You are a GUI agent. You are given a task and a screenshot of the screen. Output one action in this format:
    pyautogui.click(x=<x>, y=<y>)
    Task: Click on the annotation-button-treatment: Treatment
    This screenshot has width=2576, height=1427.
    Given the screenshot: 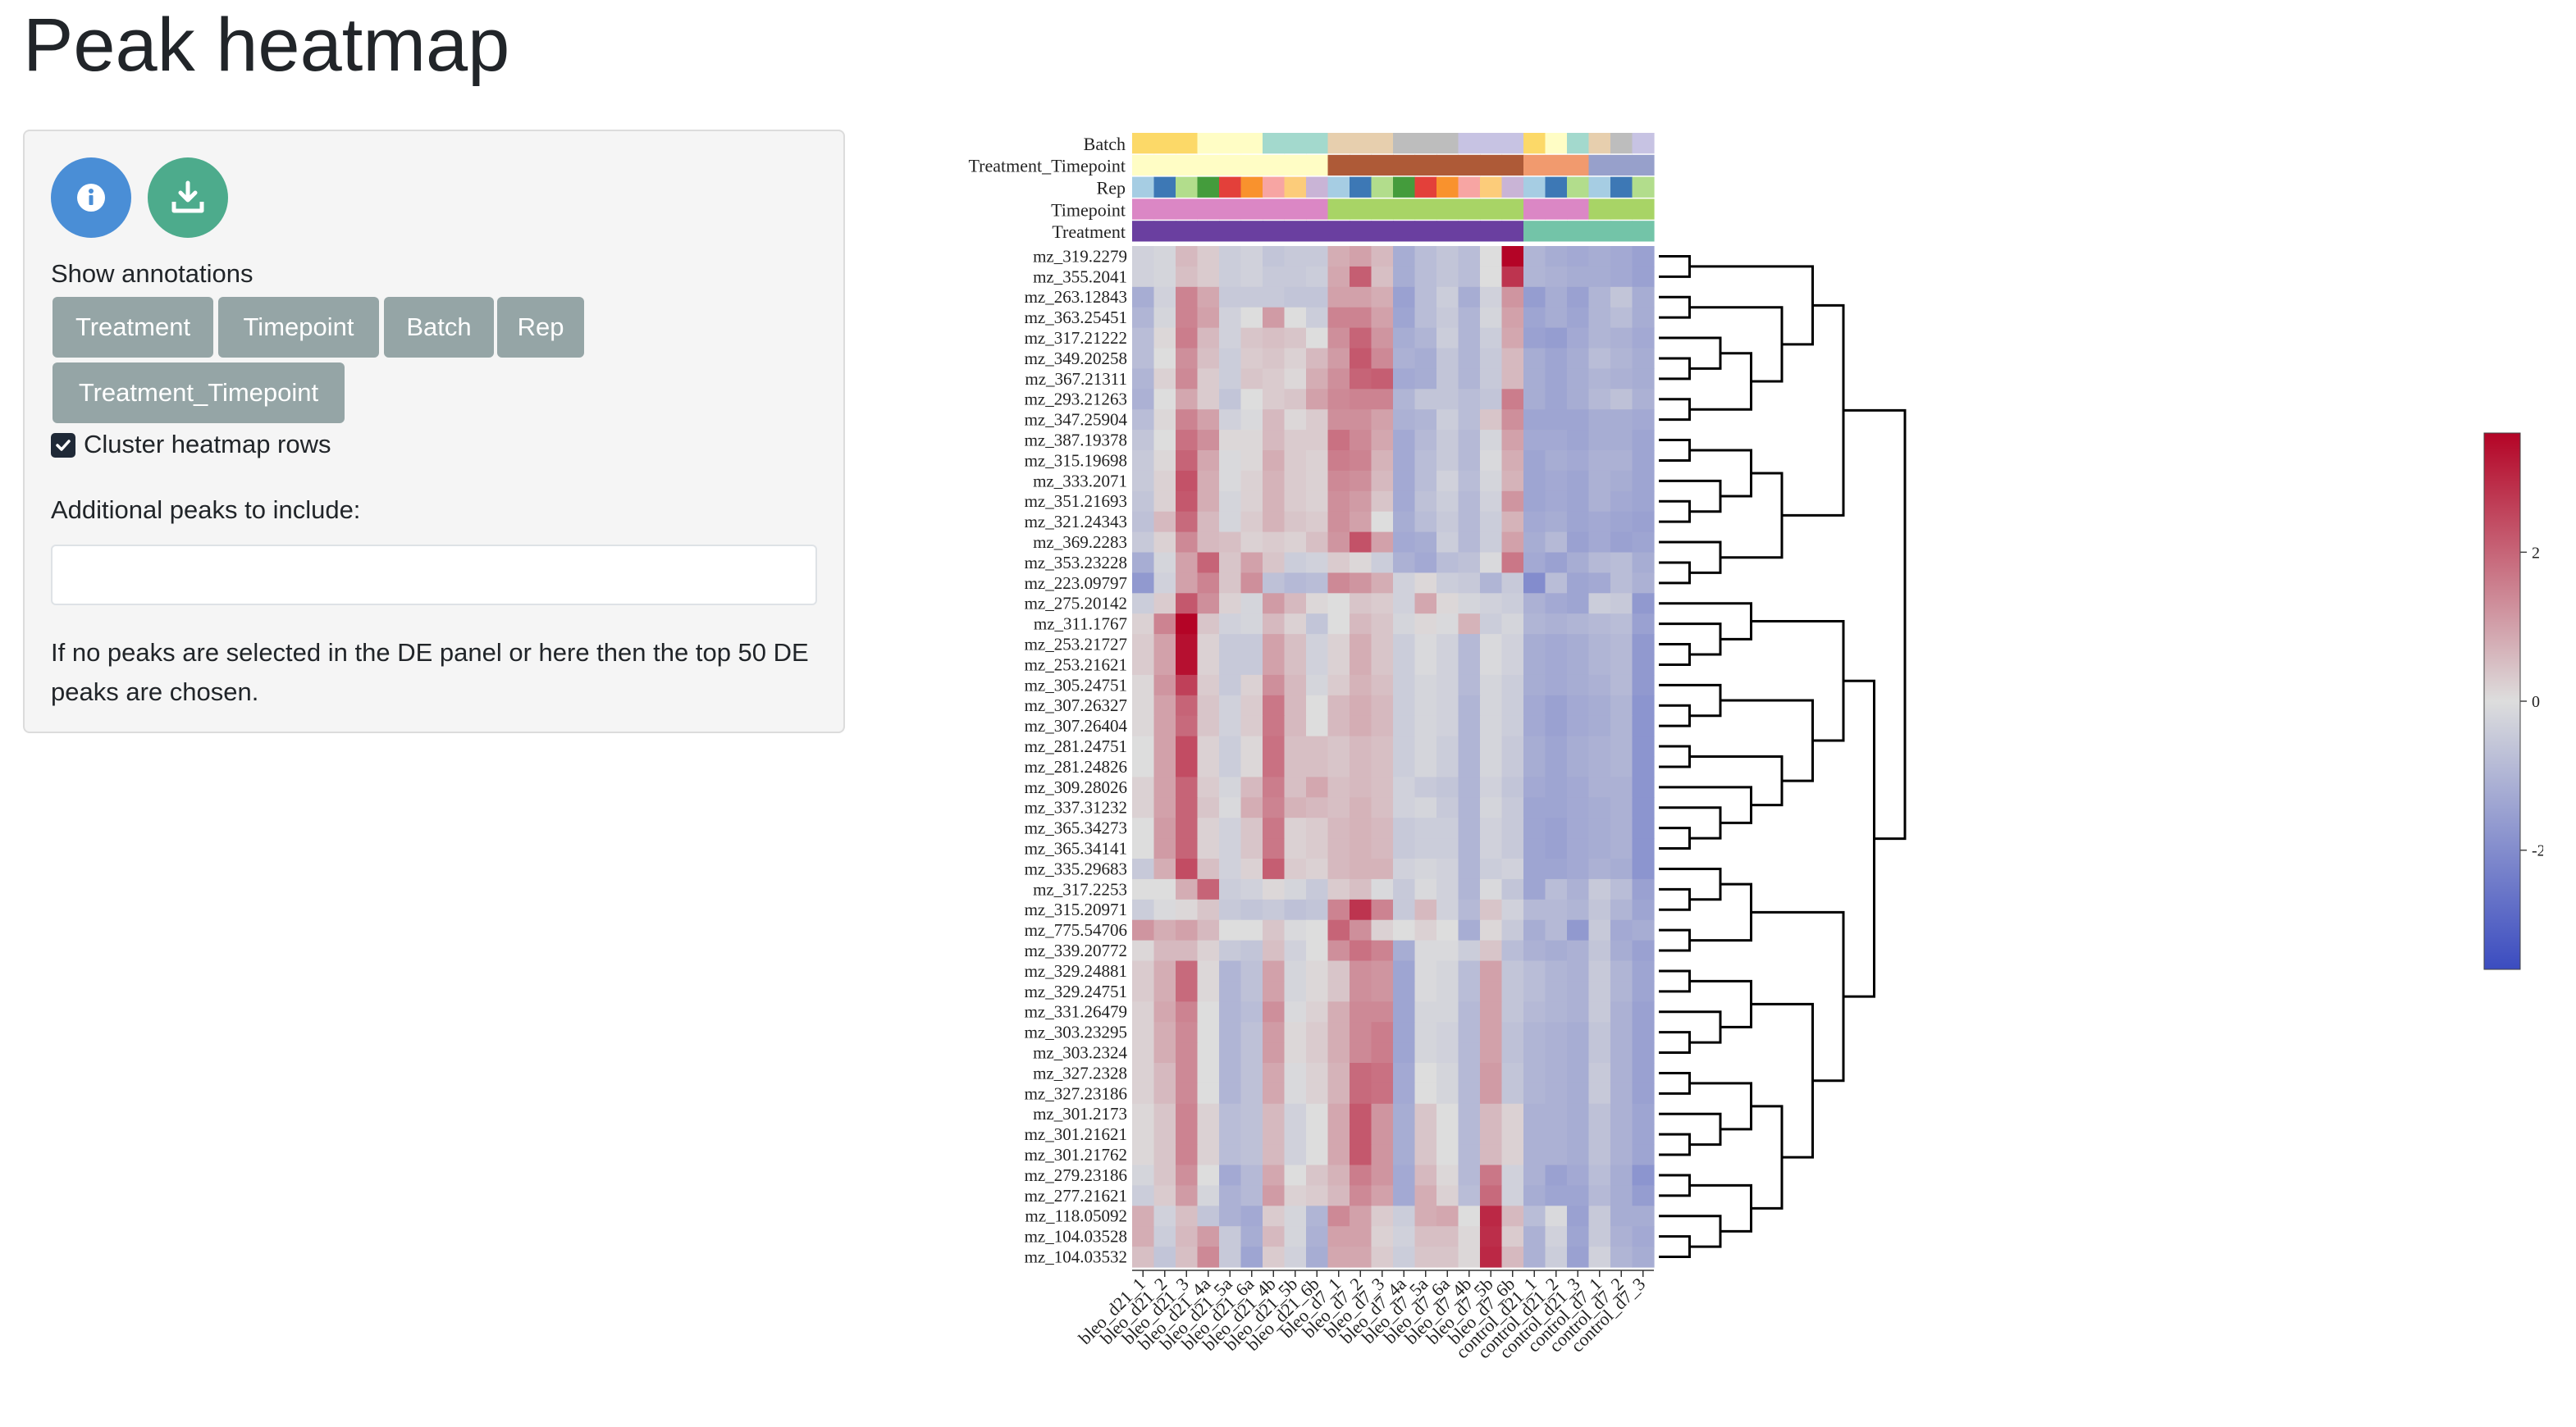 What is the action you would take?
    pyautogui.click(x=133, y=328)
    